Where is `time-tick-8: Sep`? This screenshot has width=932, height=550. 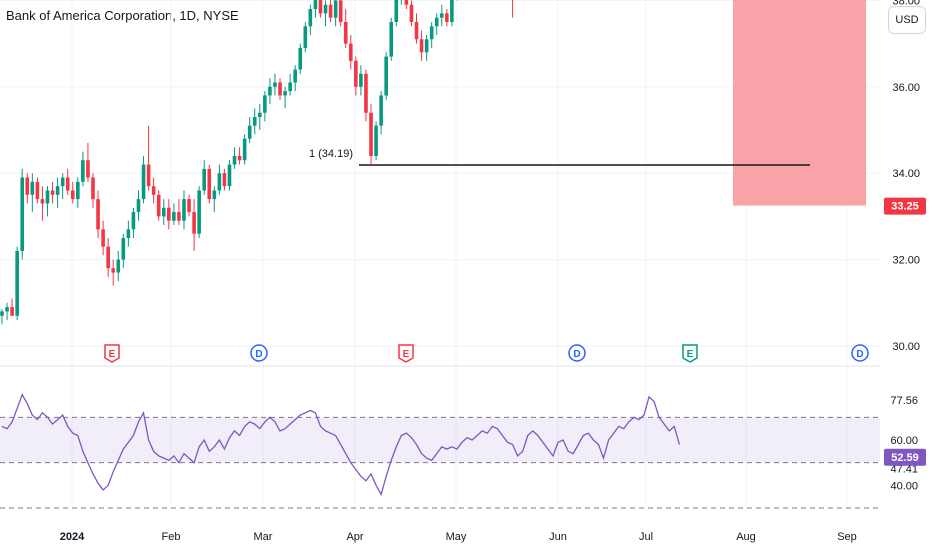 time-tick-8: Sep is located at coordinates (847, 537).